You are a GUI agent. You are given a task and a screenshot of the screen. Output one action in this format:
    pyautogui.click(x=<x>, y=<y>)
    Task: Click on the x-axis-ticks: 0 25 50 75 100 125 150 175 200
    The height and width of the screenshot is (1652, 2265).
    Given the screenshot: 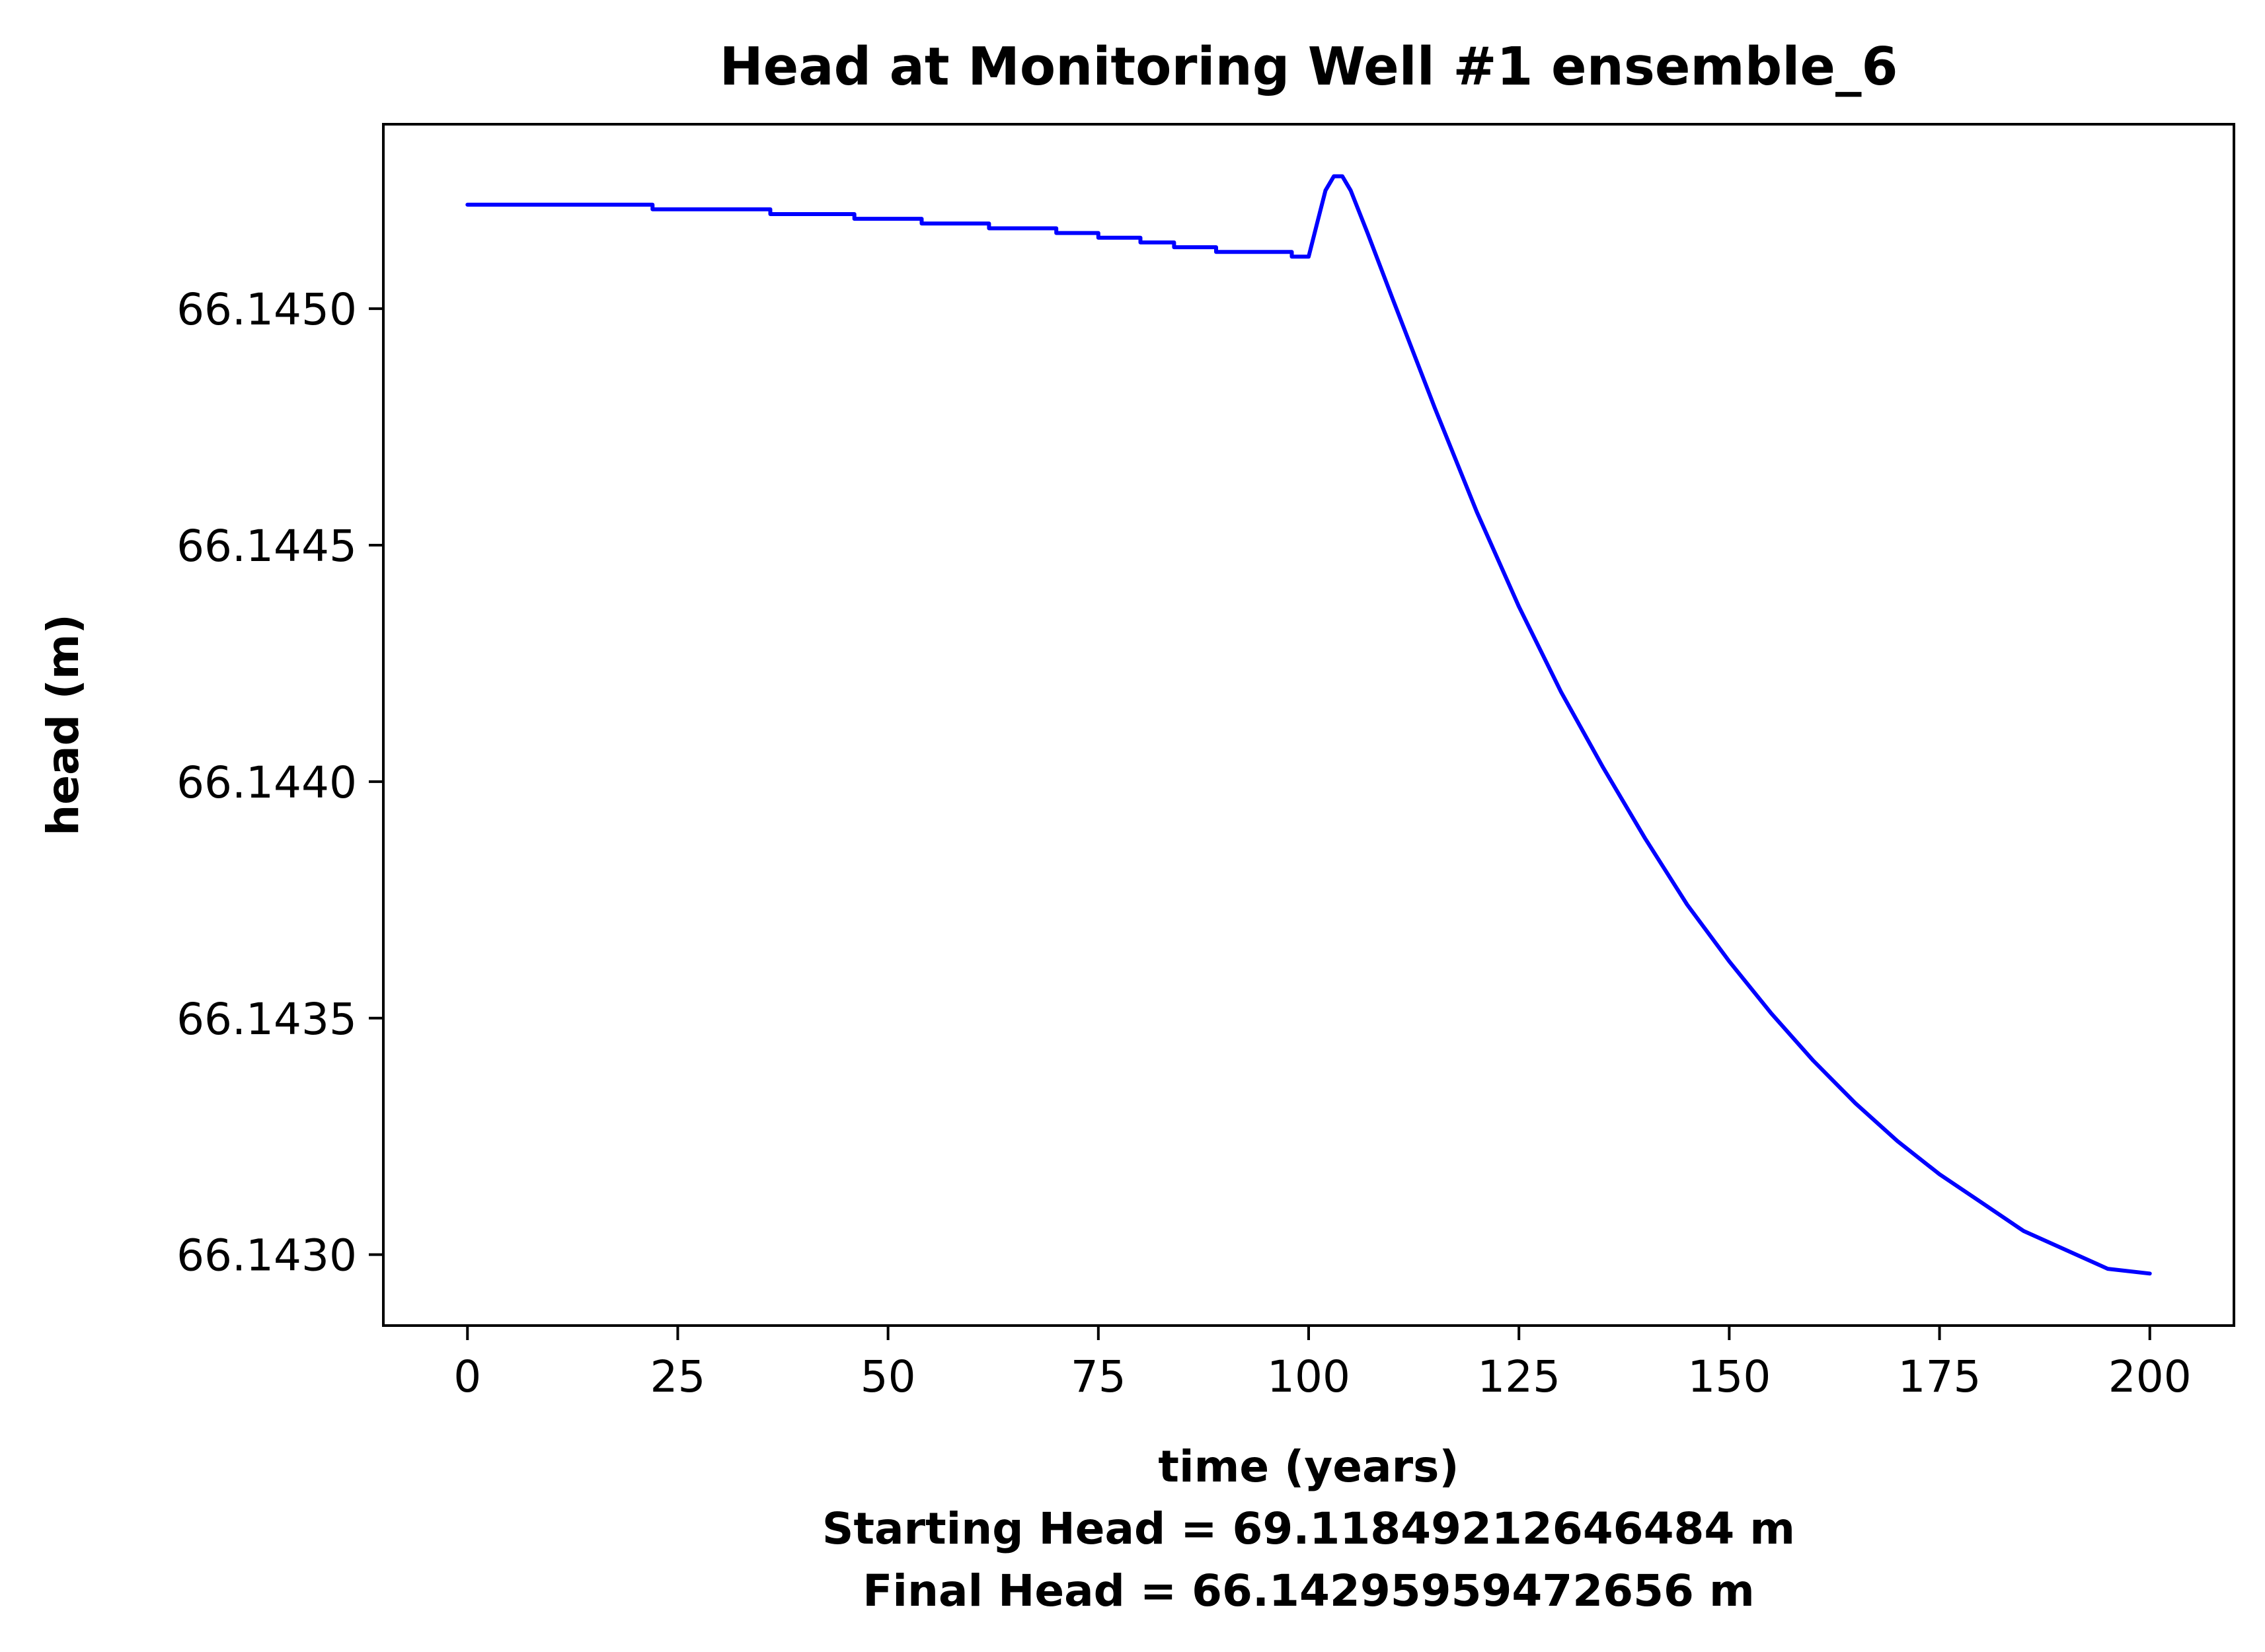 What is the action you would take?
    pyautogui.click(x=1322, y=1364)
    